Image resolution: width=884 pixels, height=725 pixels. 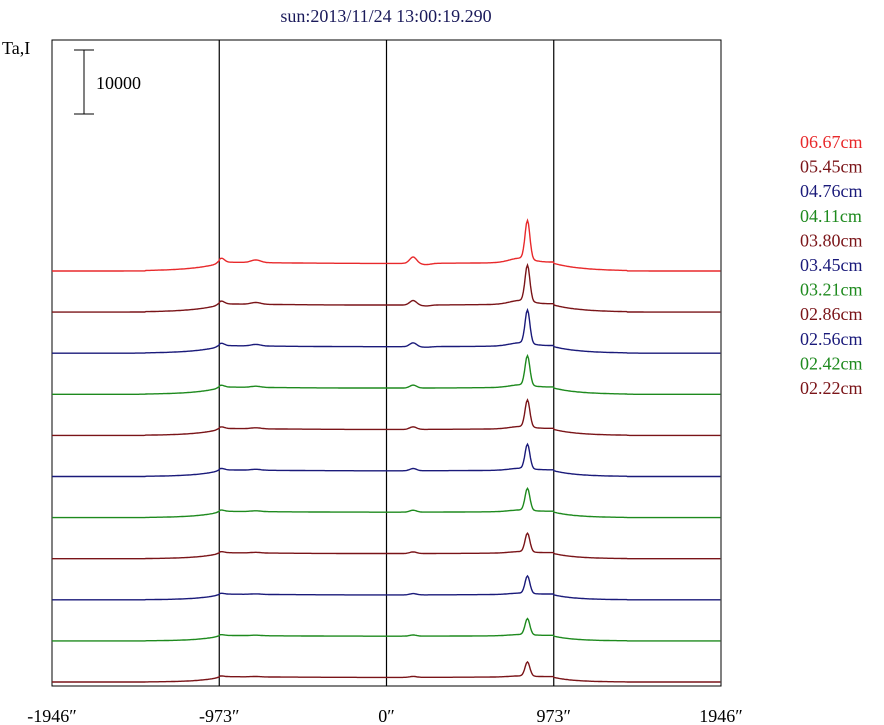 I want to click on series-line-02.42cm, so click(x=386, y=629).